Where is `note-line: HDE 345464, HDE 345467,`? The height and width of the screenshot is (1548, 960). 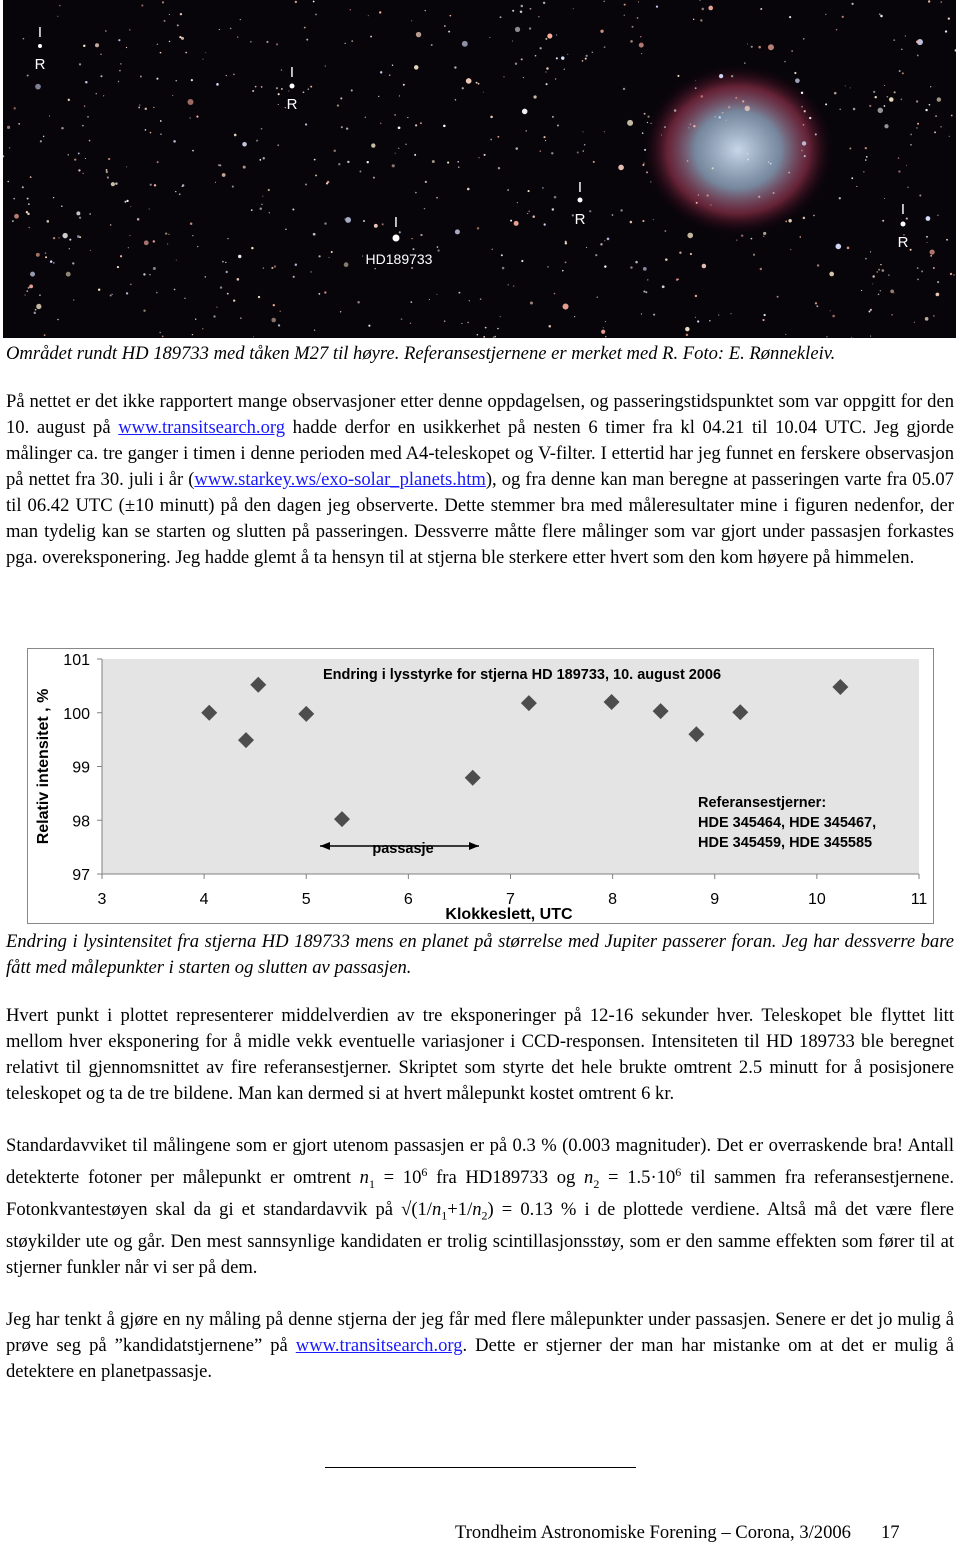 note-line: HDE 345464, HDE 345467, is located at coordinates (787, 823).